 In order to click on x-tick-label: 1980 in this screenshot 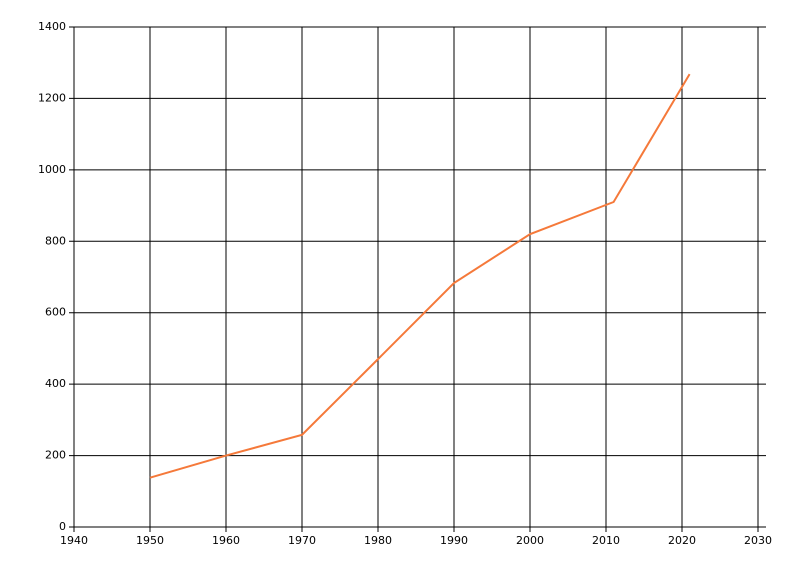, I will do `click(378, 540)`.